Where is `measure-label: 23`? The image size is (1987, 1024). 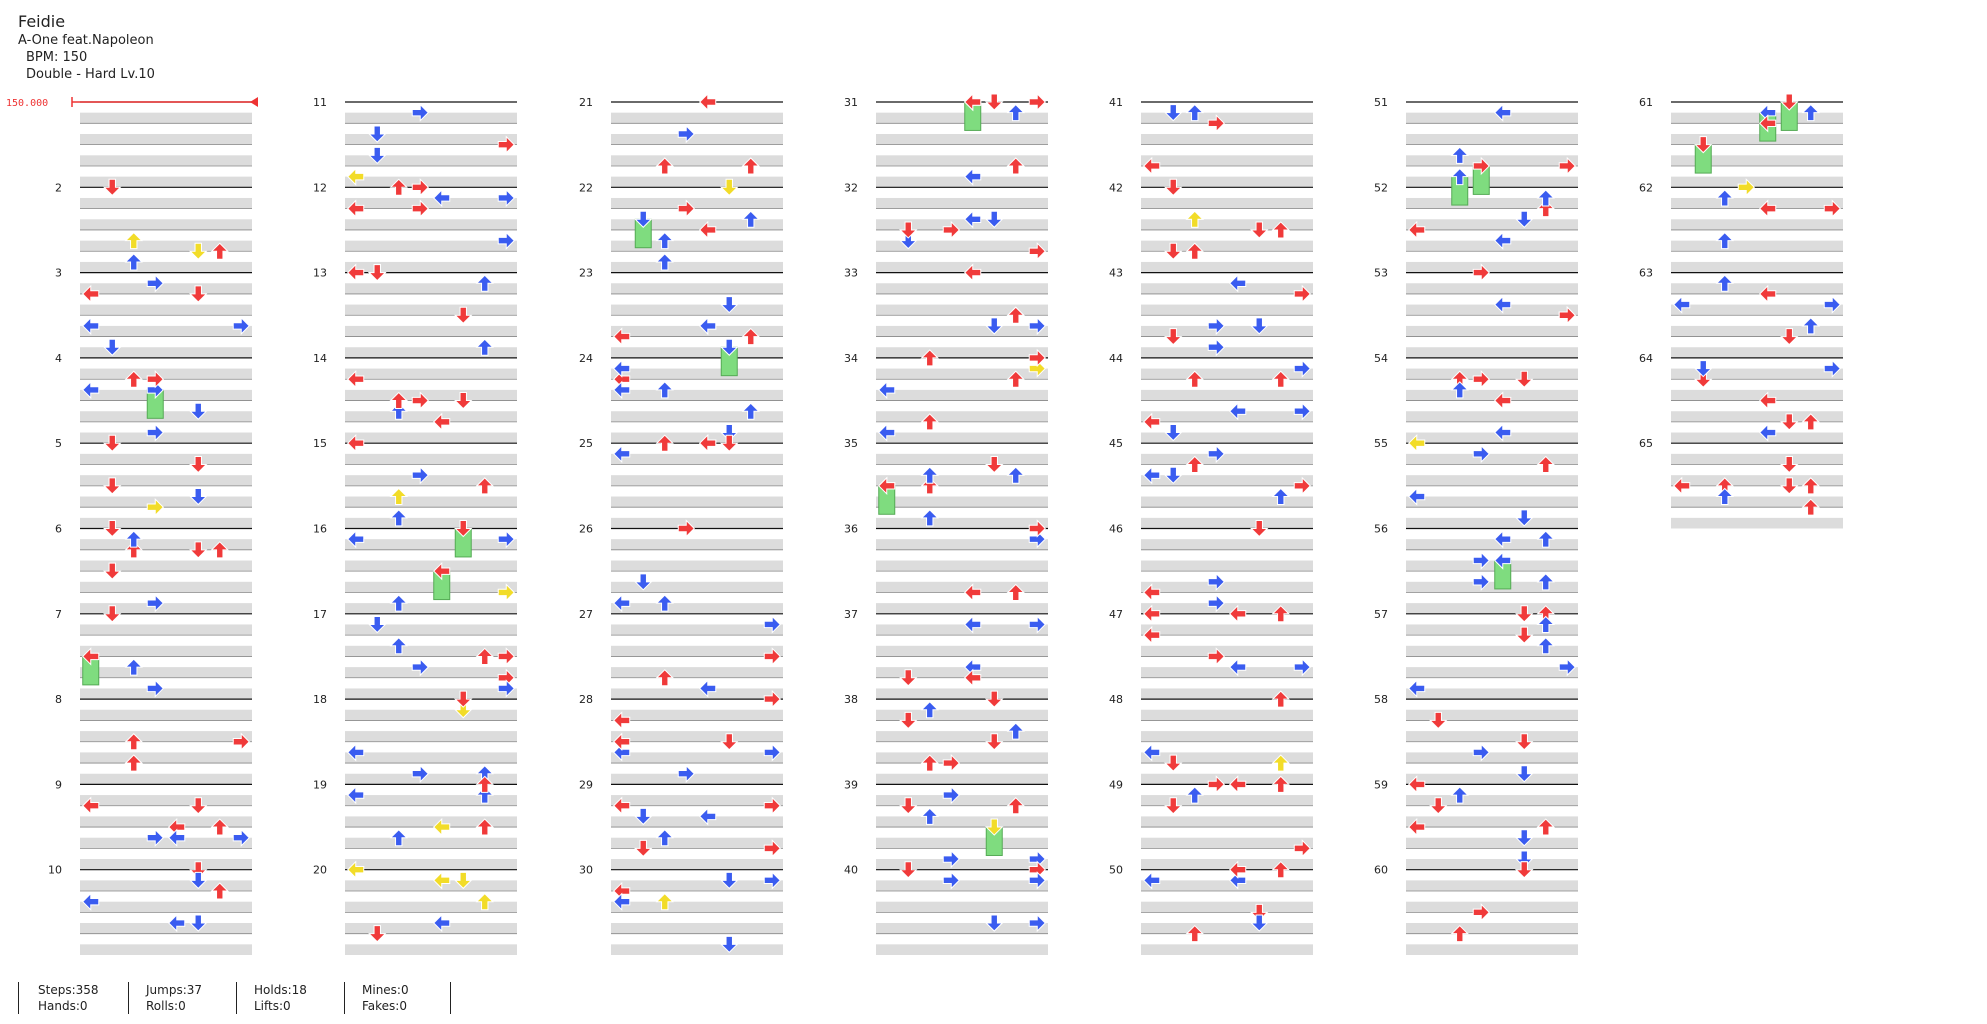 measure-label: 23 is located at coordinates (586, 273).